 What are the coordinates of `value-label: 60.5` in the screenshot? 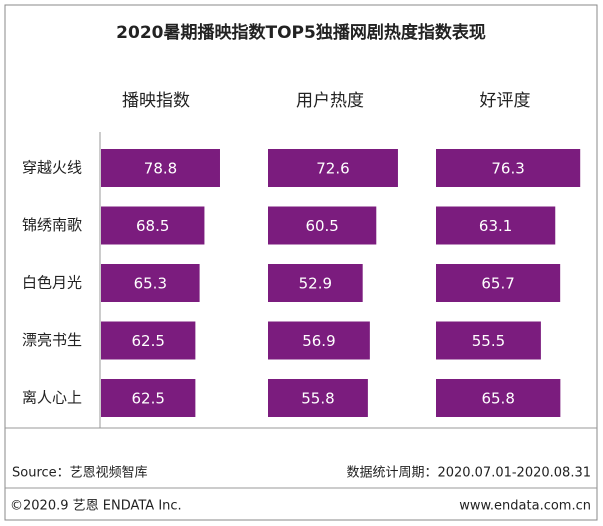 It's located at (321, 226).